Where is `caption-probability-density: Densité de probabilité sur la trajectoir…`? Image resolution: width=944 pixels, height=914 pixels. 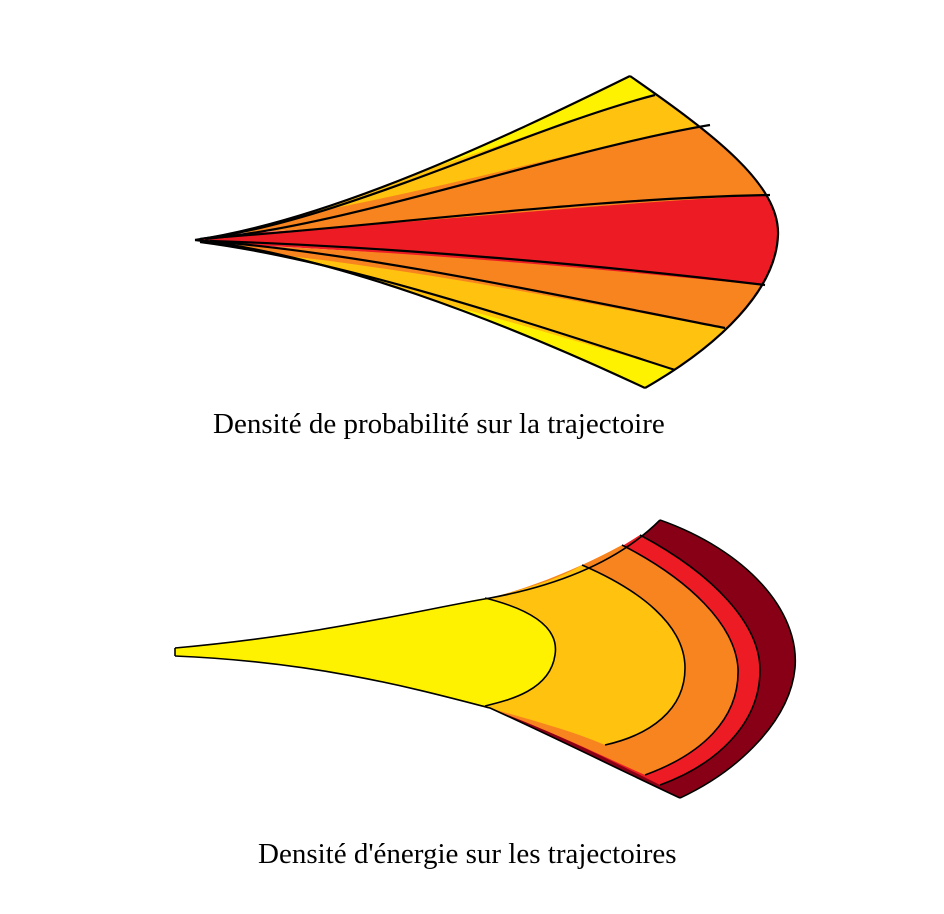
caption-probability-density: Densité de probabilité sur la trajectoir… is located at coordinates (439, 424).